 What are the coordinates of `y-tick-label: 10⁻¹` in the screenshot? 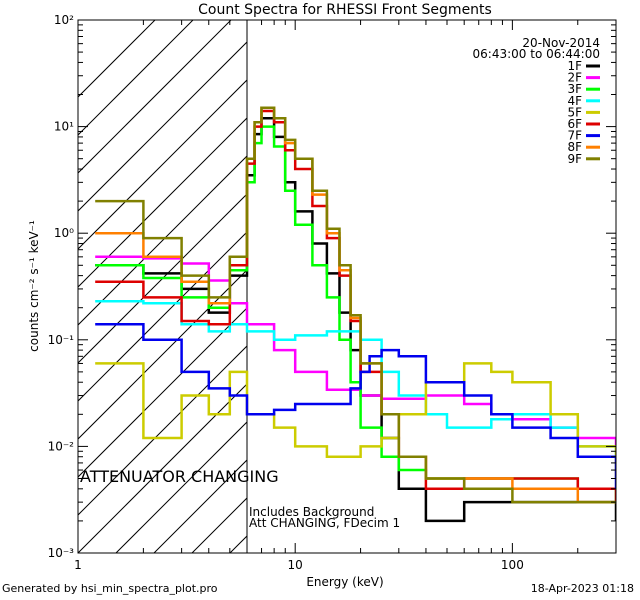 It's located at (61, 340).